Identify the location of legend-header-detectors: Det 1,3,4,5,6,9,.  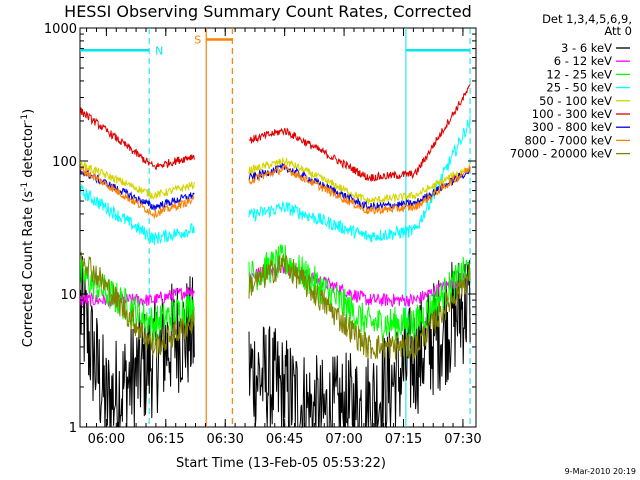
(587, 19).